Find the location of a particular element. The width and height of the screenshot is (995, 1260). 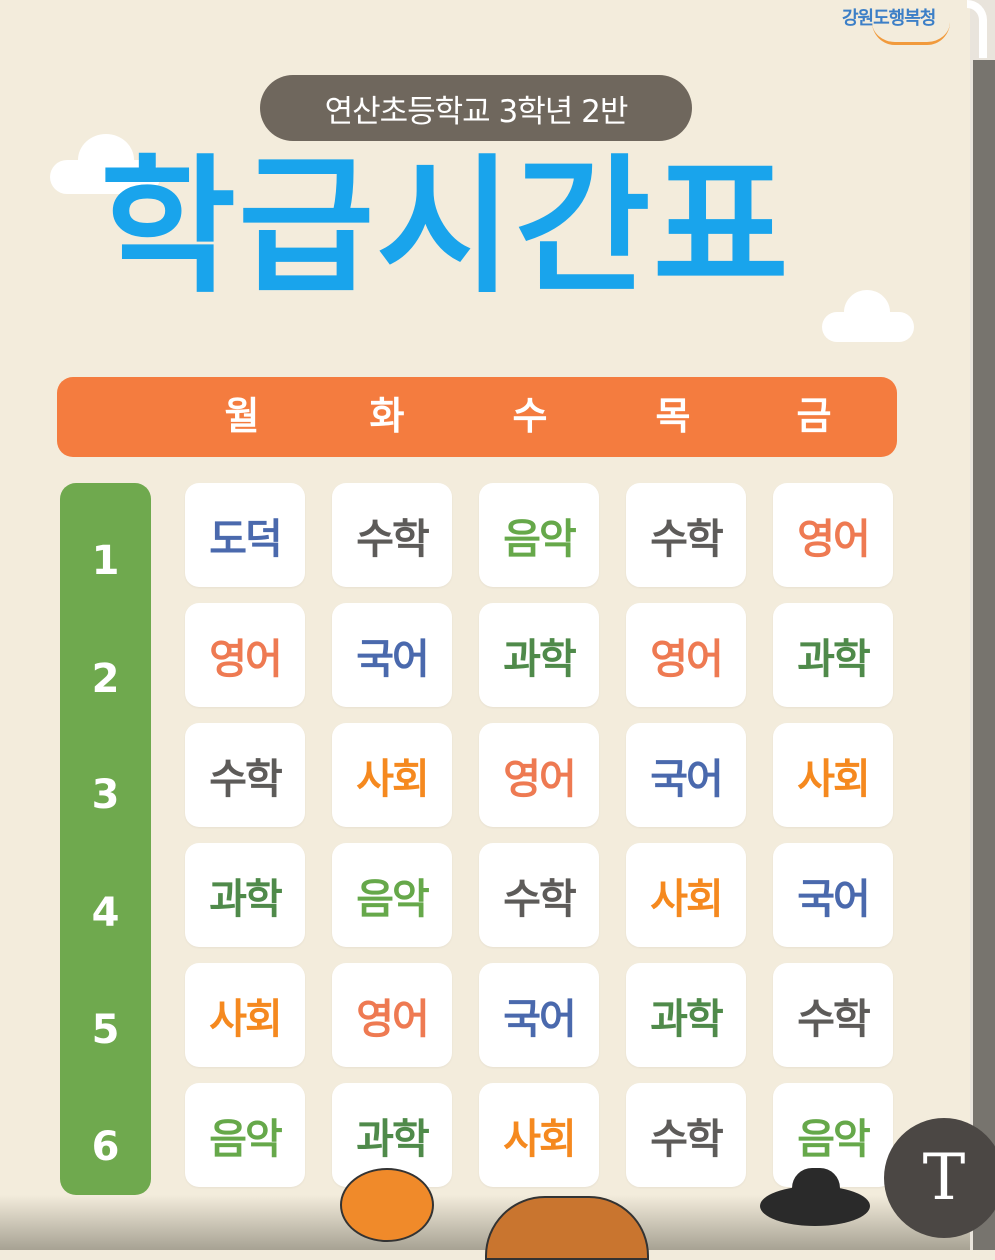

window-corner is located at coordinates (977, 29).